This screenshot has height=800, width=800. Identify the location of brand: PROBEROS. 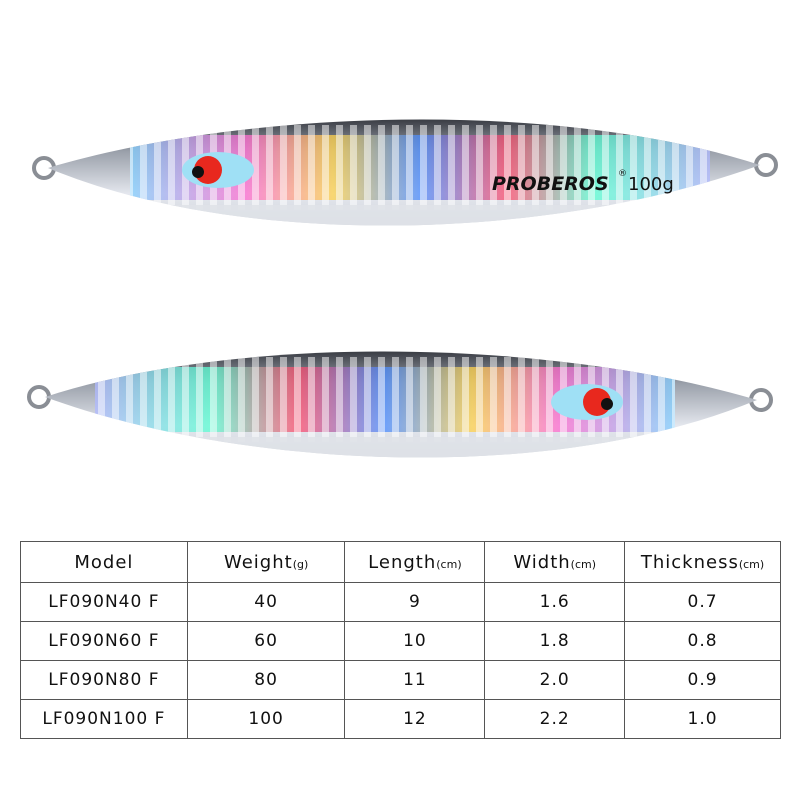
(550, 184).